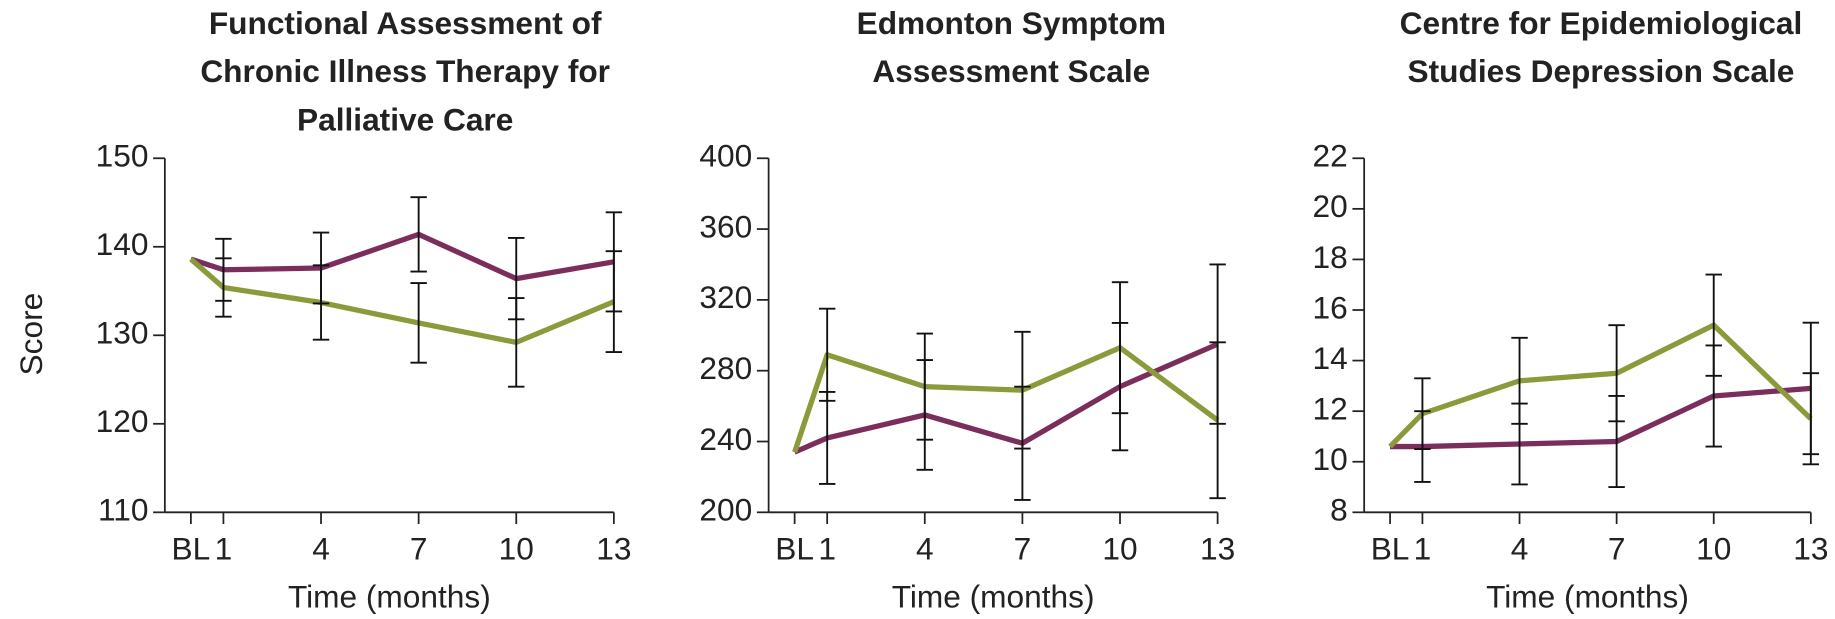 This screenshot has height=619, width=1835. Describe the element at coordinates (405, 119) in the screenshot. I see `chart-title: Palliative Care` at that location.